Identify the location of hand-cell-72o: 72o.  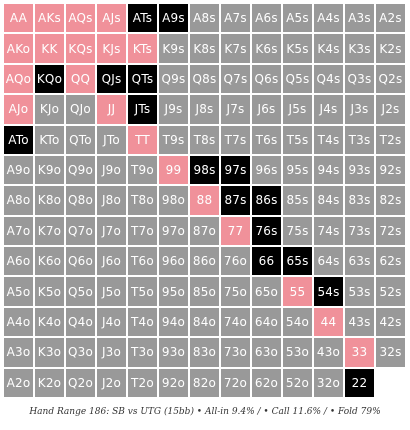
(235, 382).